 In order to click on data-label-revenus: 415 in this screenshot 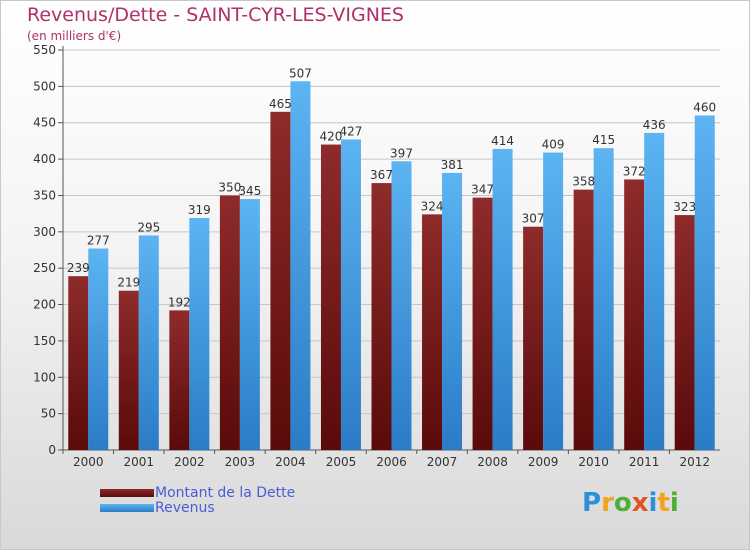, I will do `click(603, 140)`.